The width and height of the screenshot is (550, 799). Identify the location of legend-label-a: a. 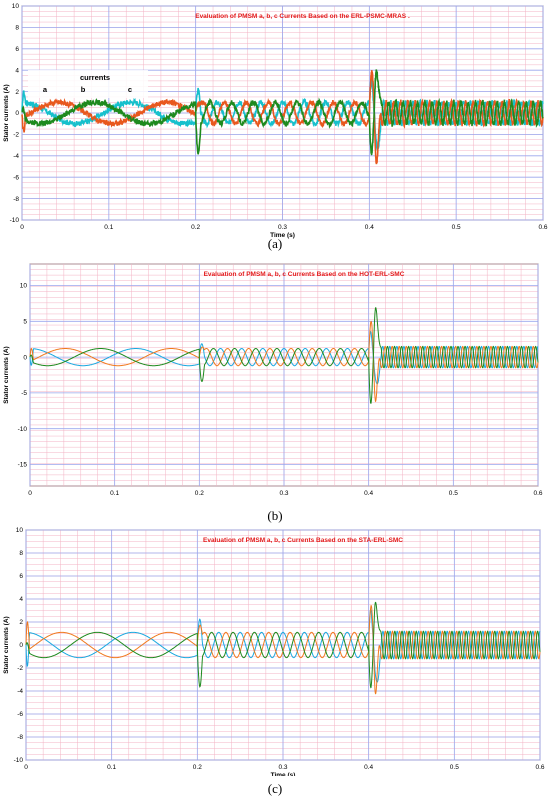
(45, 89).